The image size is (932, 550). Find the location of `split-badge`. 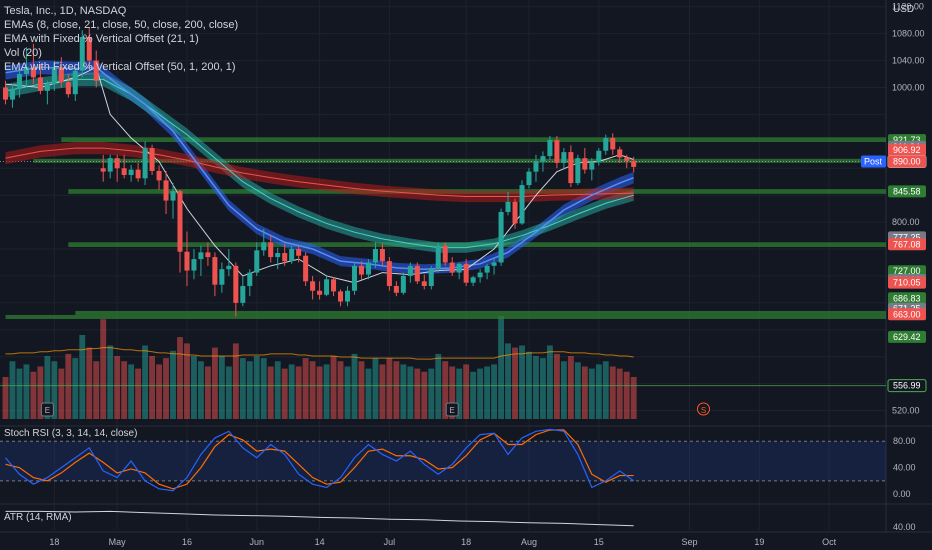

split-badge is located at coordinates (703, 409).